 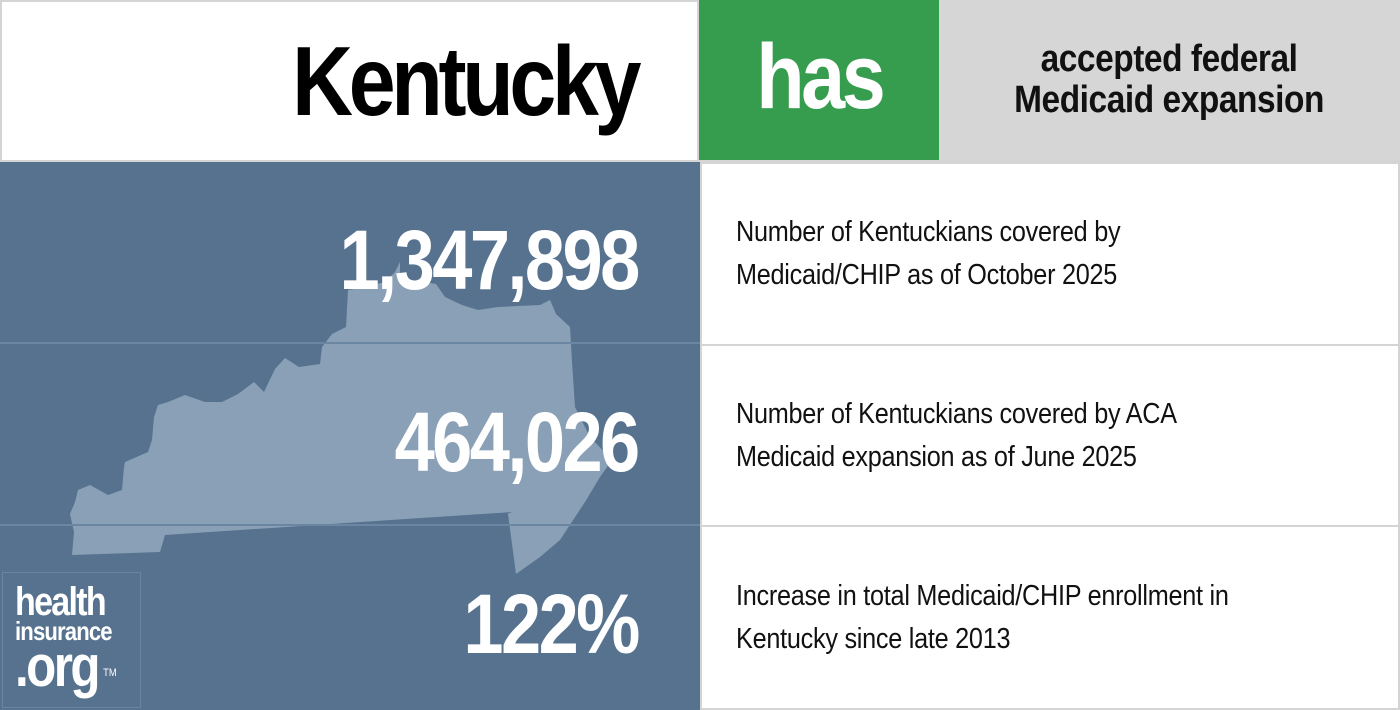 I want to click on state-name: Kentucky, so click(x=466, y=81).